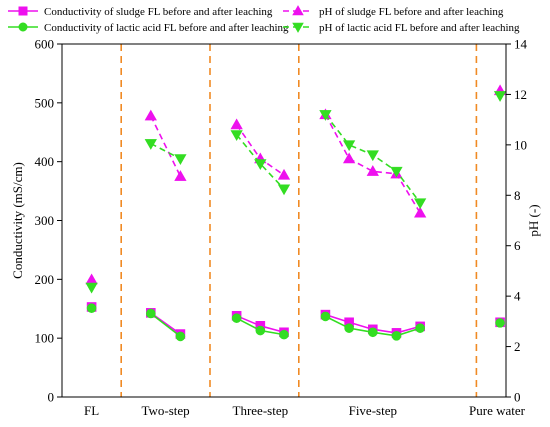 The height and width of the screenshot is (427, 550). What do you see at coordinates (45, 44) in the screenshot?
I see `left-tick-label: 600` at bounding box center [45, 44].